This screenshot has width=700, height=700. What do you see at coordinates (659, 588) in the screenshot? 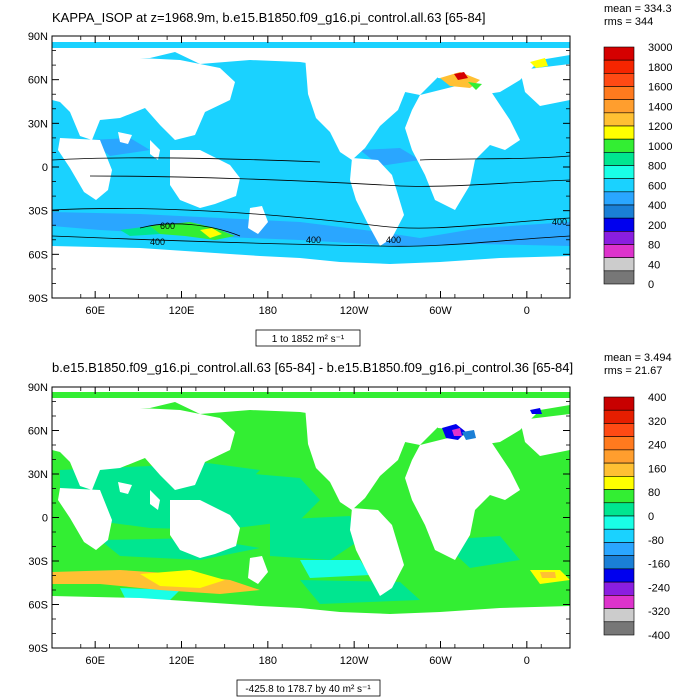
I see `colorbar-label: -240` at bounding box center [659, 588].